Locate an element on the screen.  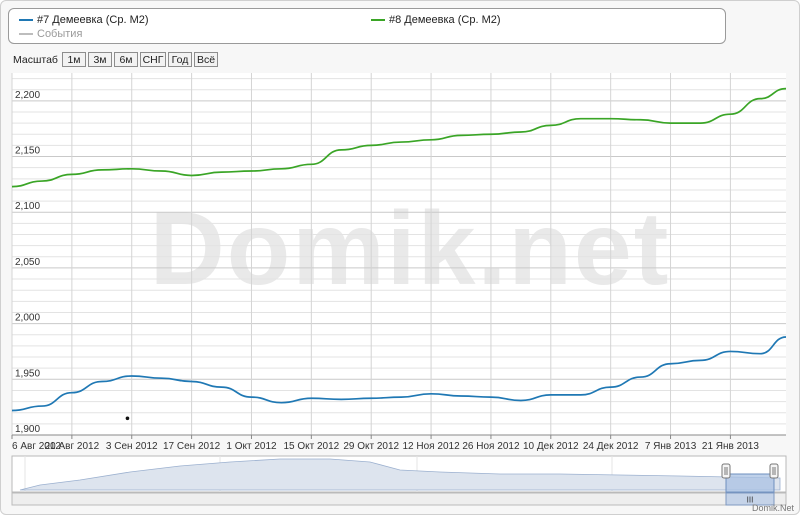
legend-swatch-series-a is located at coordinates (26, 20).